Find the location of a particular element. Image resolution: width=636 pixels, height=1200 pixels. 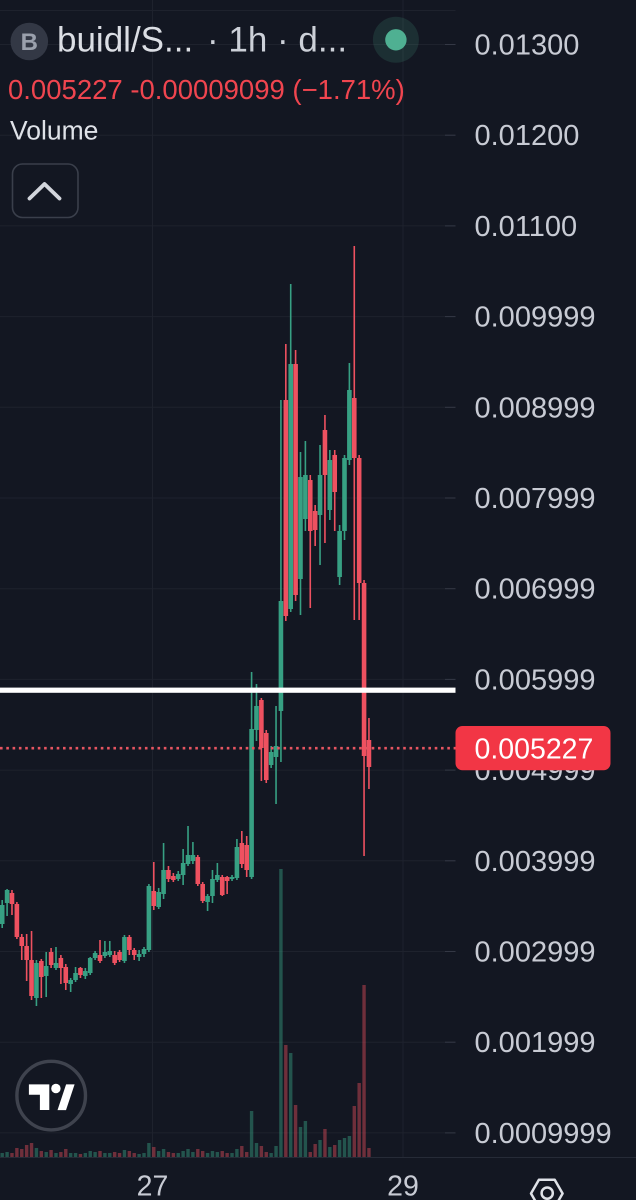

svg-text: 0.001999 is located at coordinates (535, 1043).